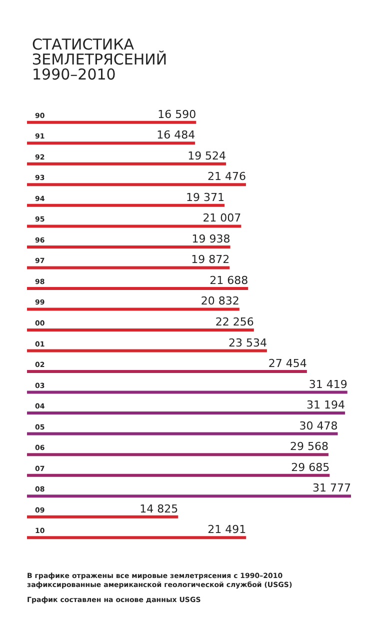 This screenshot has height=639, width=370. What do you see at coordinates (310, 467) in the screenshot?
I see `data-label: 29 685` at bounding box center [310, 467].